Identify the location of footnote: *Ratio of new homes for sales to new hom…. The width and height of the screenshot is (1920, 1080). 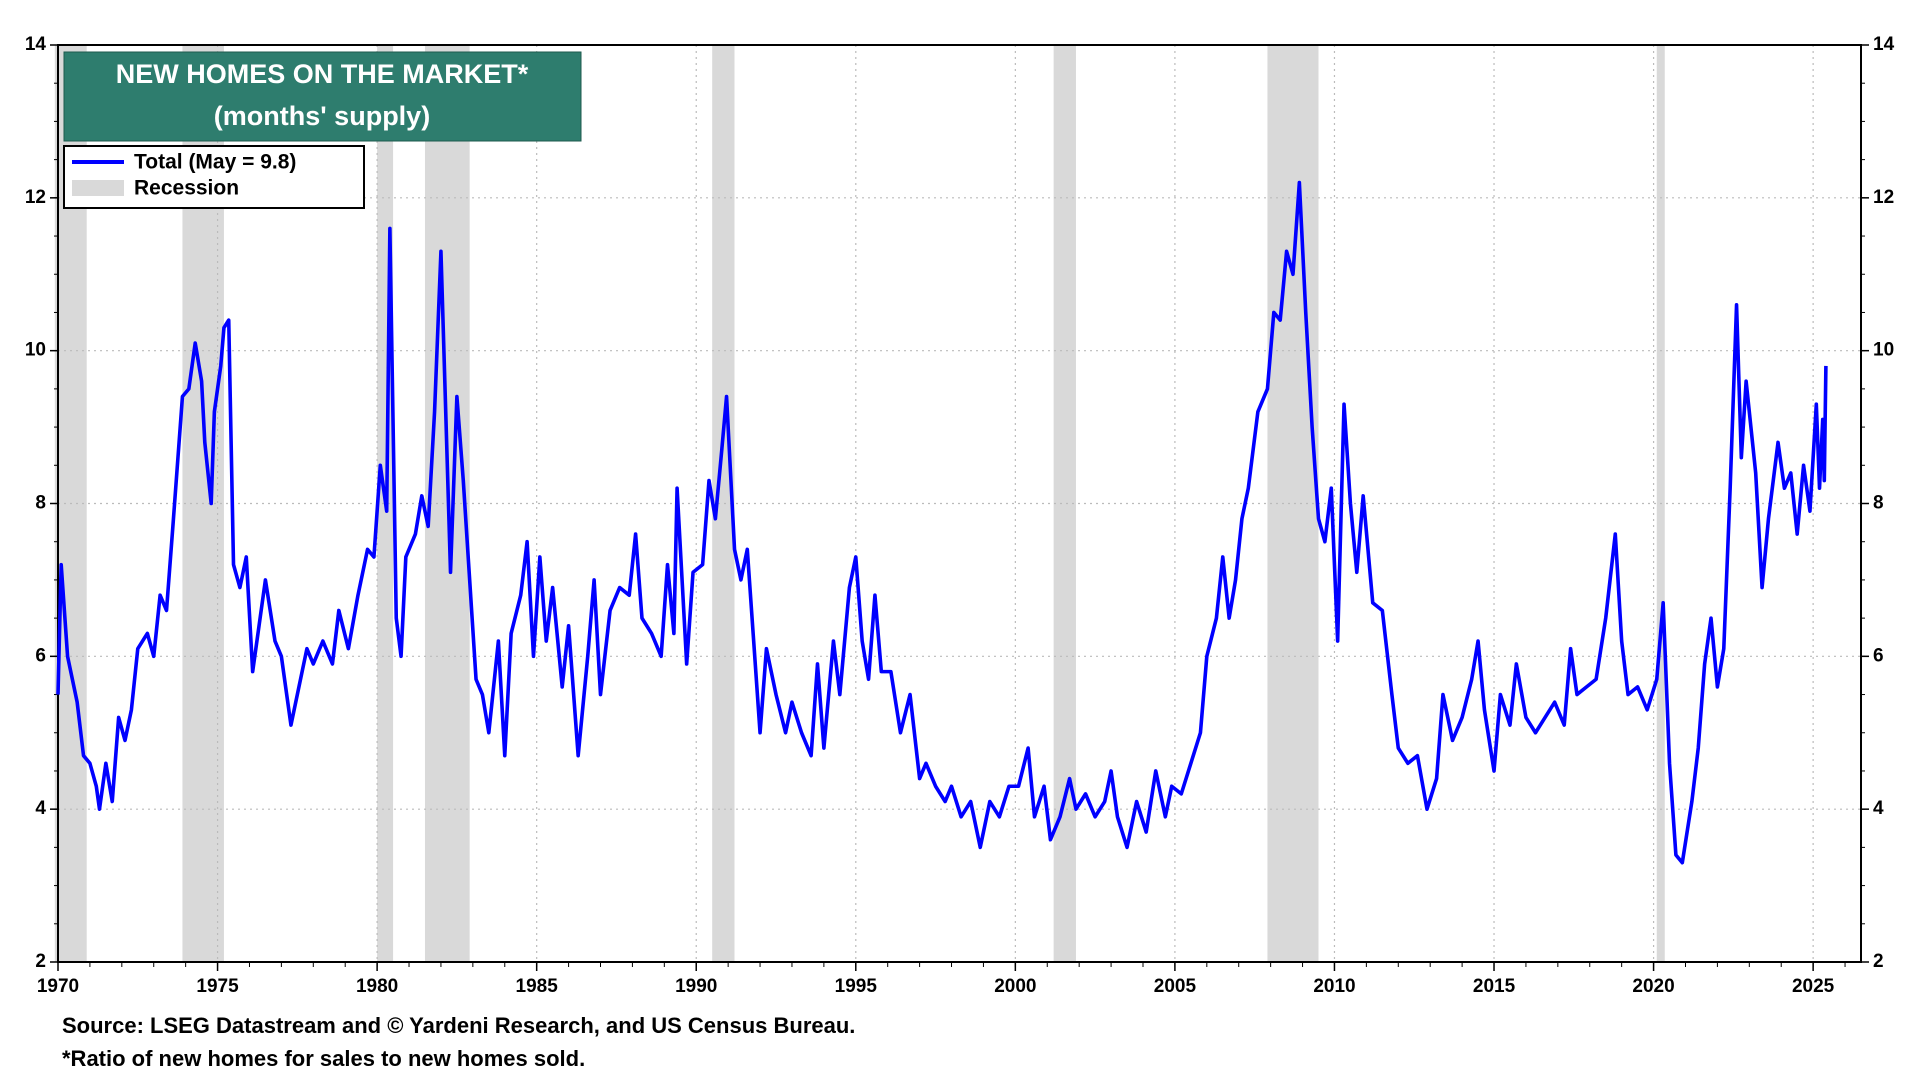
(323, 1058).